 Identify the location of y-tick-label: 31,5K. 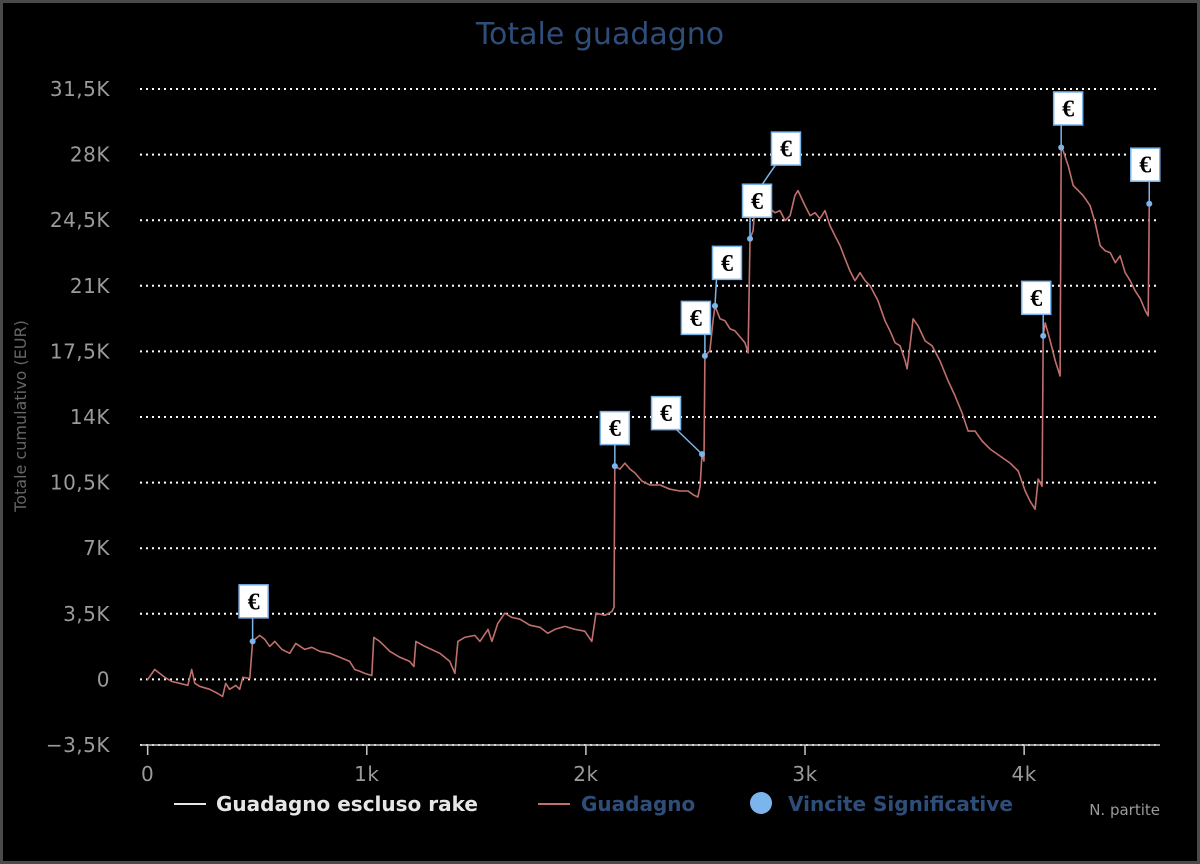
(80, 89).